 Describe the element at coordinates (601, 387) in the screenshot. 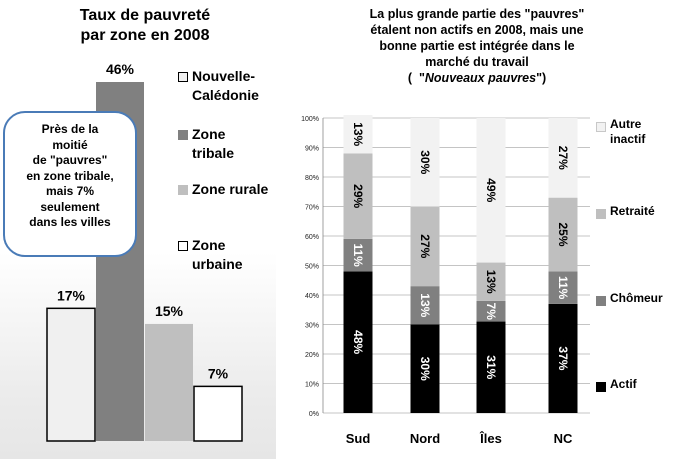

I see `legend-swatch-actif` at that location.